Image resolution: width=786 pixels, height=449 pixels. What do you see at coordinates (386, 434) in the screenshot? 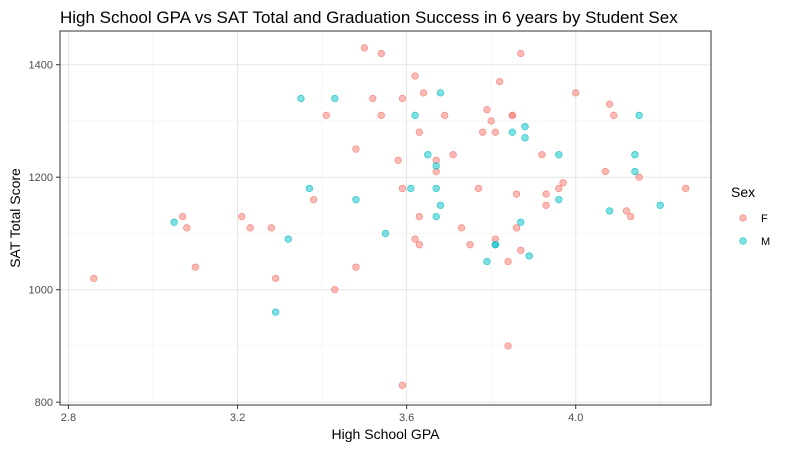
I see `x-axis-title: High School GPA` at bounding box center [386, 434].